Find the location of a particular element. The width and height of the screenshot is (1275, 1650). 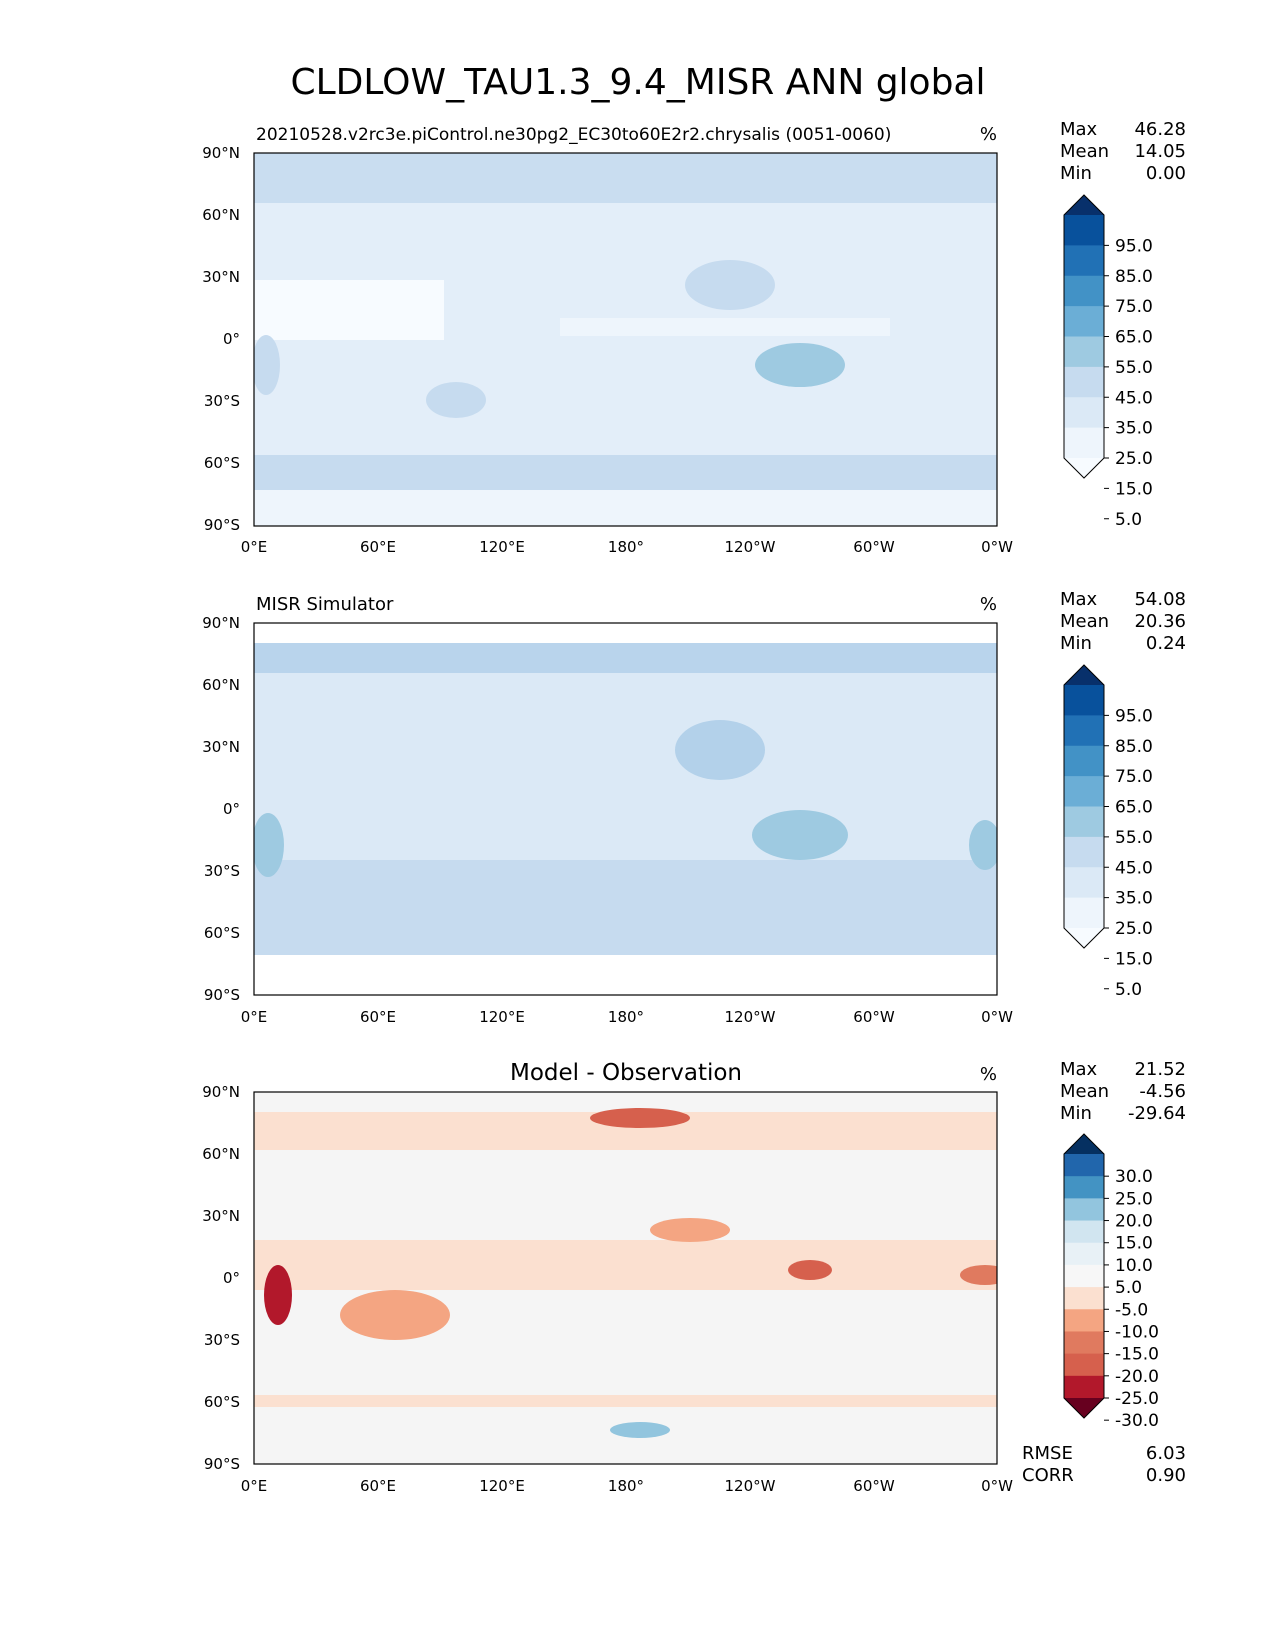

colorbar-label: 10.0 is located at coordinates (1134, 1266).